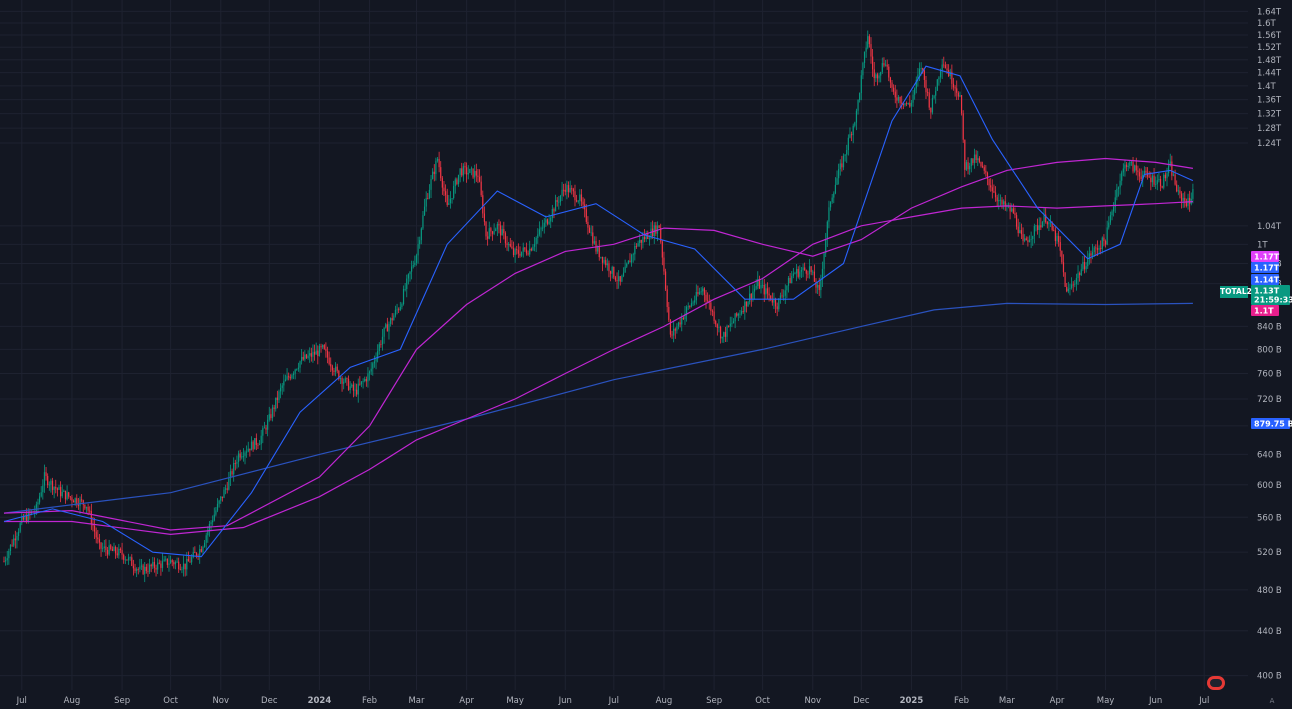 The image size is (1292, 709). What do you see at coordinates (72, 701) in the screenshot?
I see `x-tick-label: Aug` at bounding box center [72, 701].